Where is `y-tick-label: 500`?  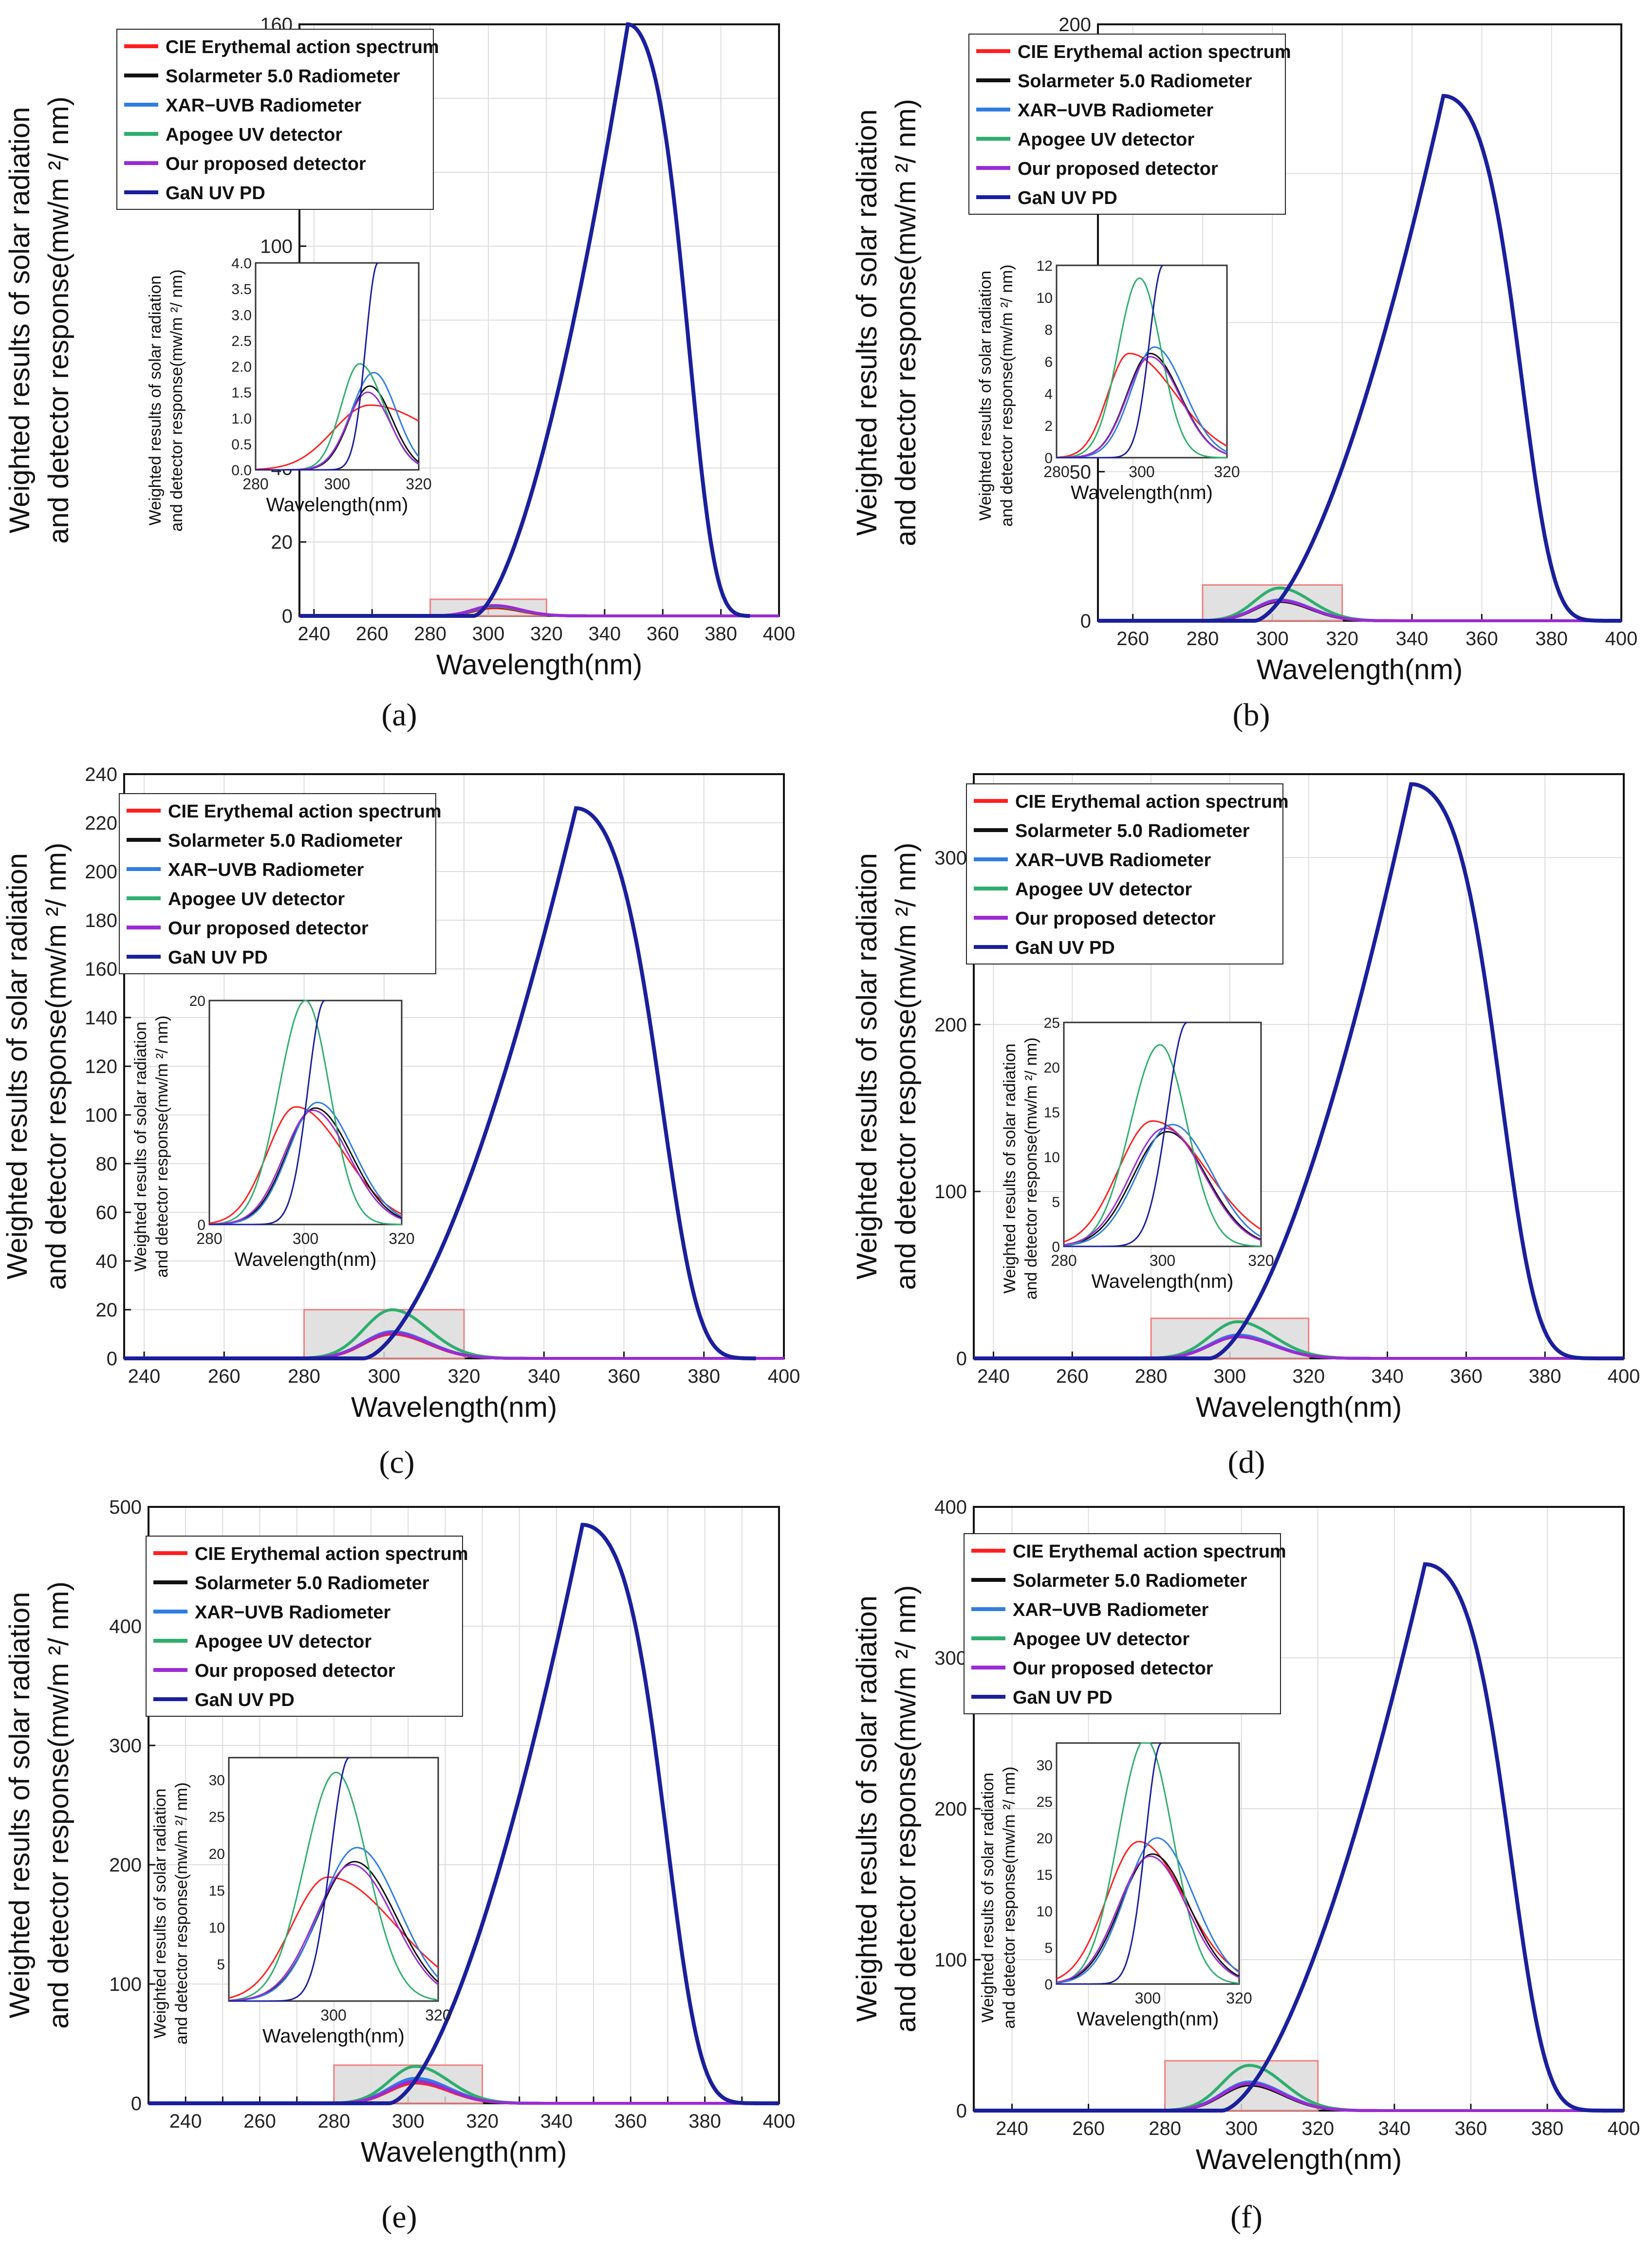
y-tick-label: 500 is located at coordinates (125, 1507).